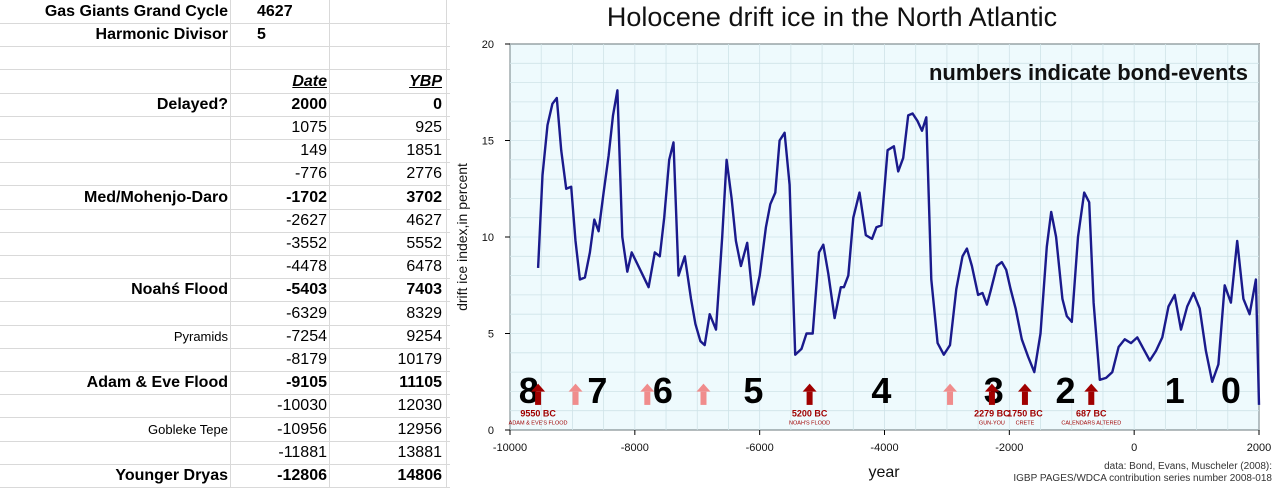 This screenshot has height=488, width=1280. Describe the element at coordinates (992, 414) in the screenshot. I see `marker-label: 2279 BC` at that location.